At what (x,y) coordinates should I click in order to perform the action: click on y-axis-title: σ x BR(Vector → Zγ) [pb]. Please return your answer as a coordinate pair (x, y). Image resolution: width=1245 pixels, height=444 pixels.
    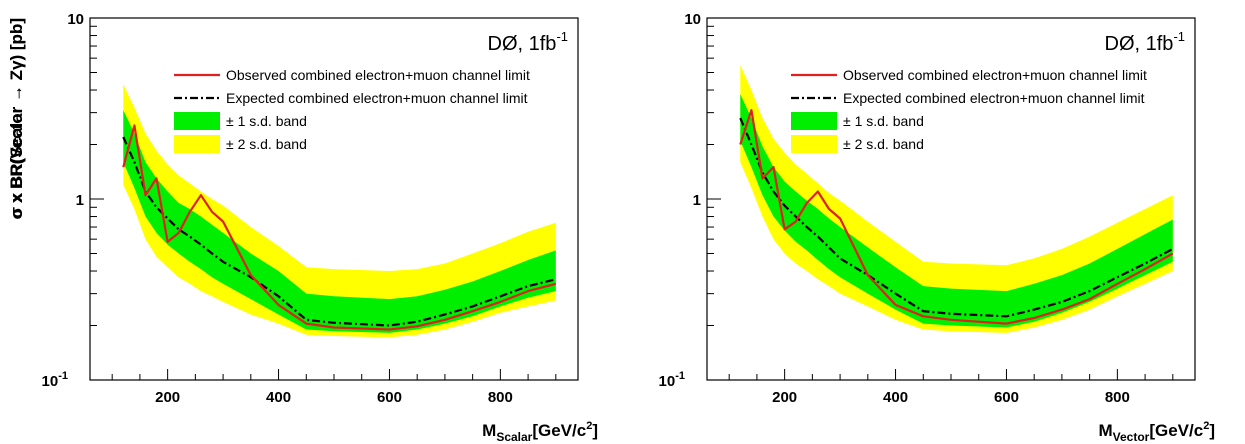
    Looking at the image, I should click on (16, 118).